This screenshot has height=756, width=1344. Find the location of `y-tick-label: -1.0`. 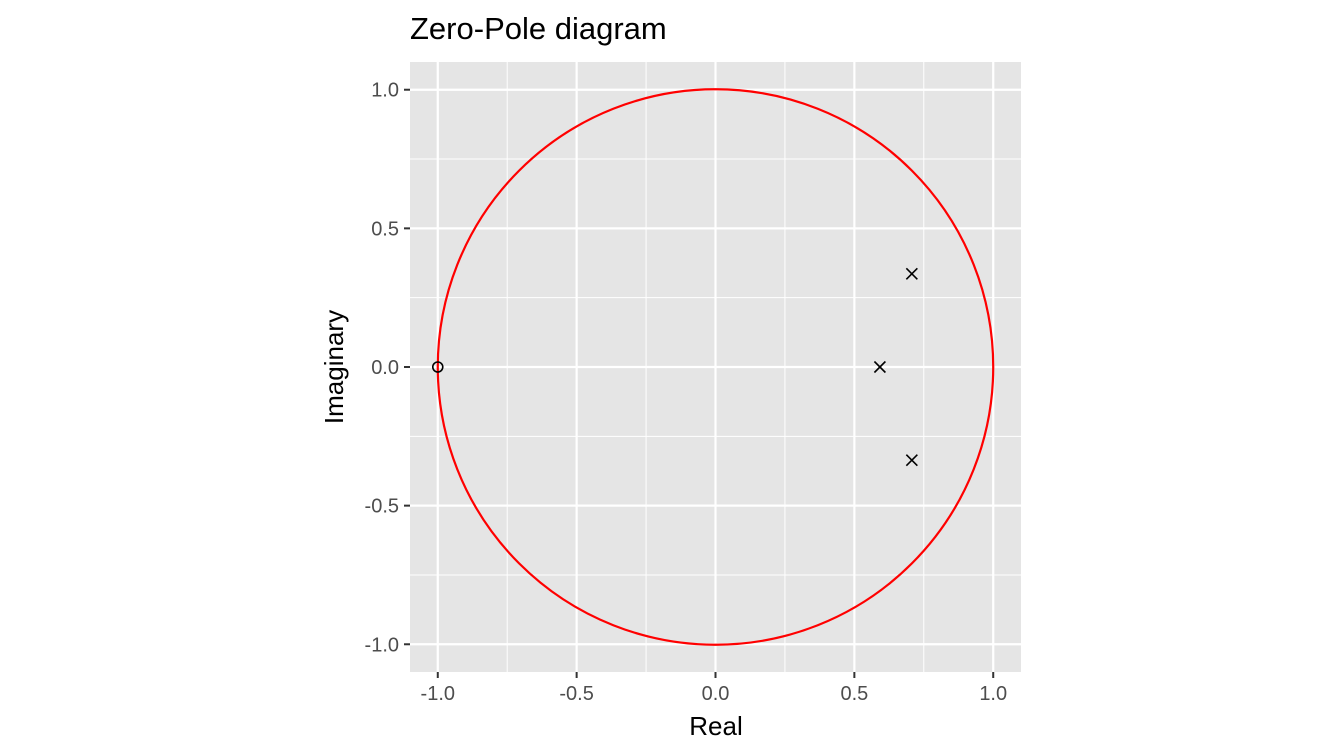

y-tick-label: -1.0 is located at coordinates (382, 645).